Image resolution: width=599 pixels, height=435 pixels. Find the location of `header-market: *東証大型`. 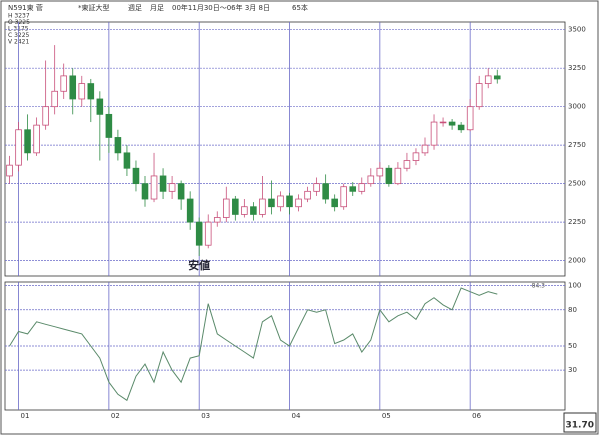

header-market: *東証大型 is located at coordinates (94, 7).